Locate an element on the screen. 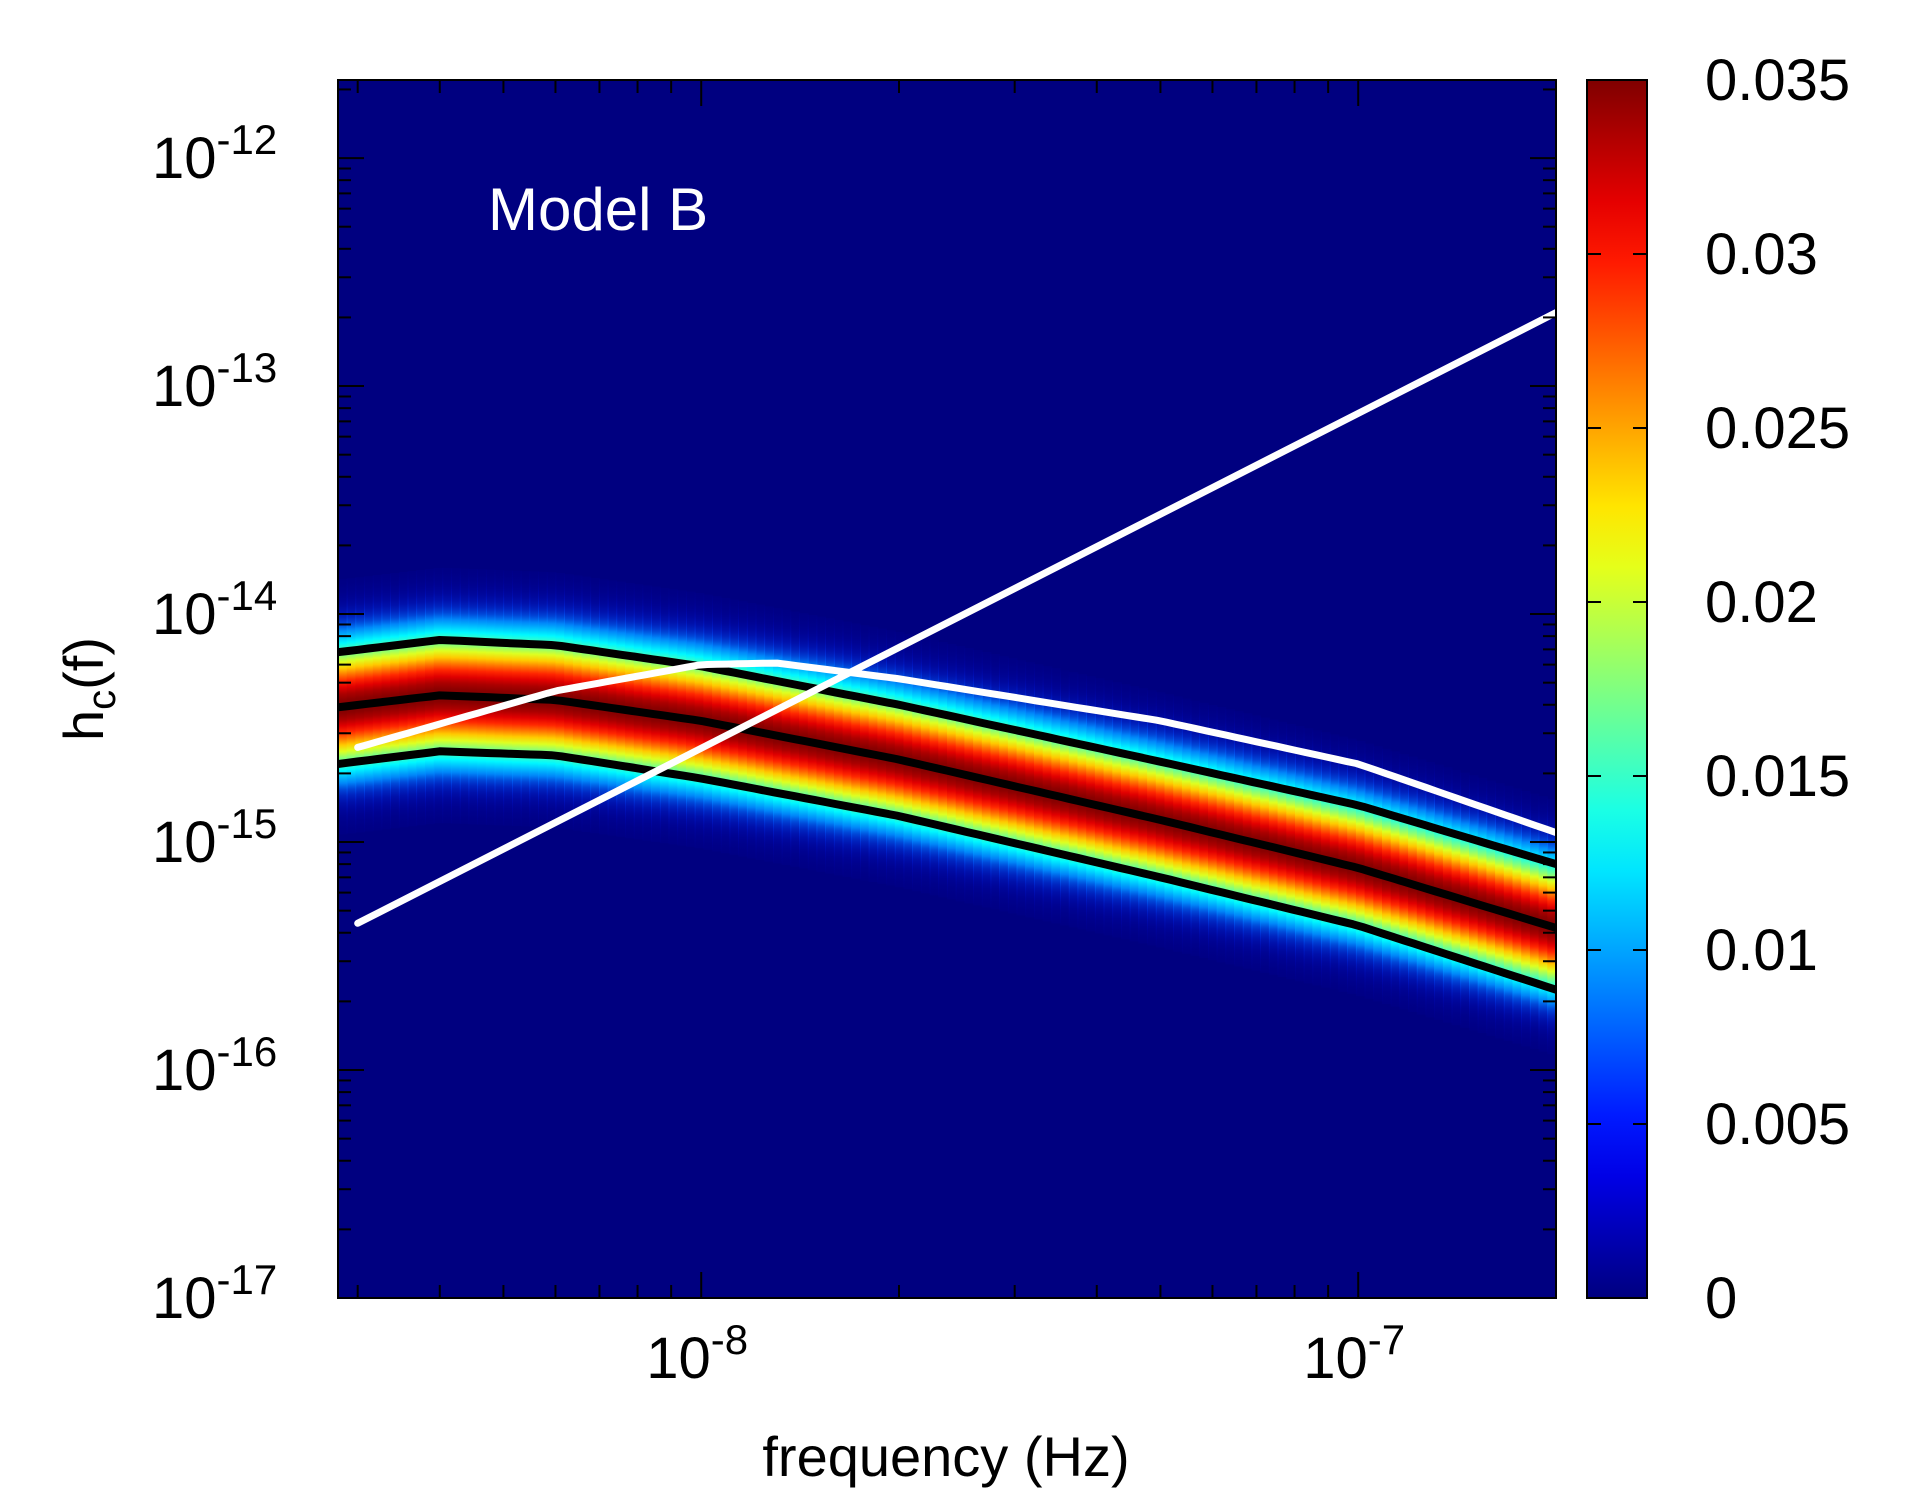 The height and width of the screenshot is (1509, 1931). x-tick-label-exp: -8 is located at coordinates (729, 1339).